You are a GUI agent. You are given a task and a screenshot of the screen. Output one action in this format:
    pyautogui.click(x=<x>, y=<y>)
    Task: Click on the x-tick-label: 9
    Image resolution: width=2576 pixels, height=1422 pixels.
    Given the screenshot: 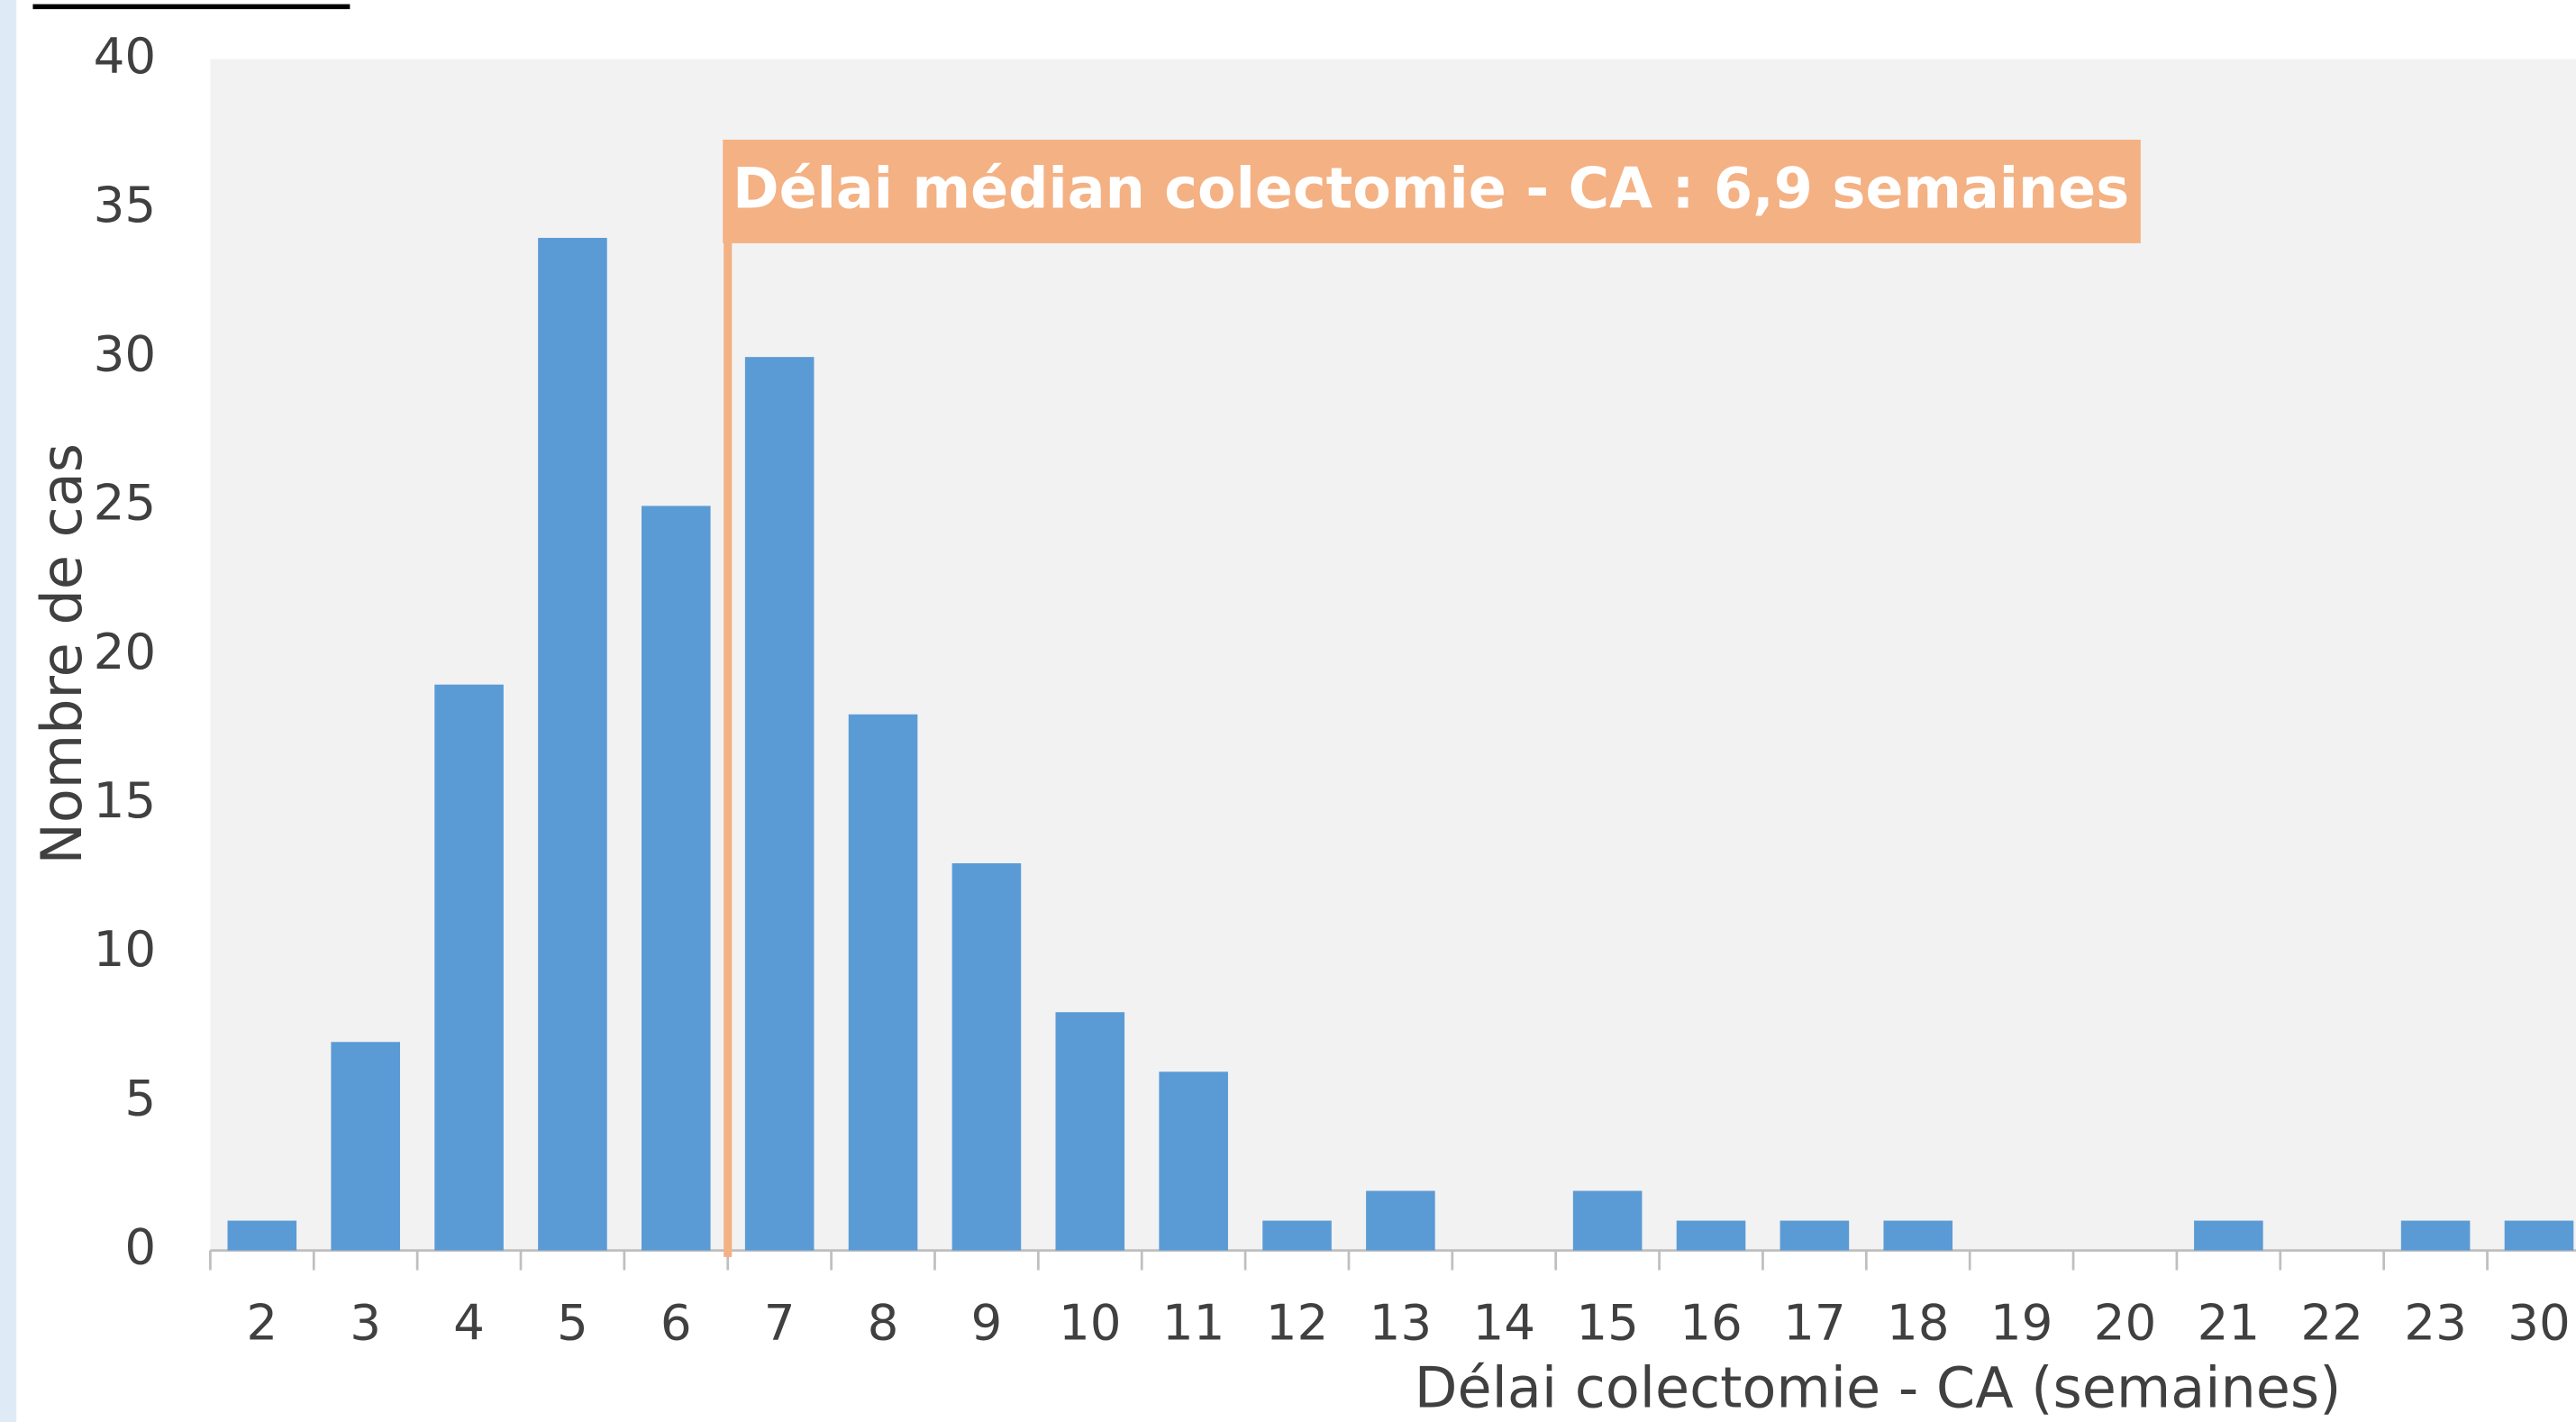 What is the action you would take?
    pyautogui.click(x=987, y=1323)
    